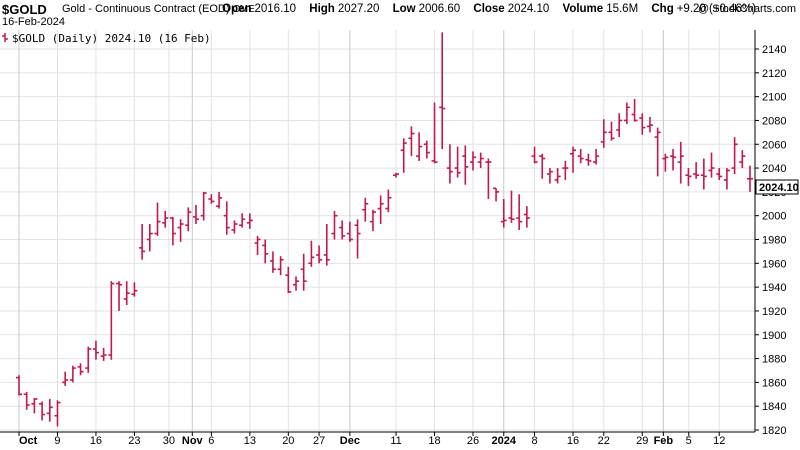  I want to click on y-tick-label: 2040, so click(774, 169).